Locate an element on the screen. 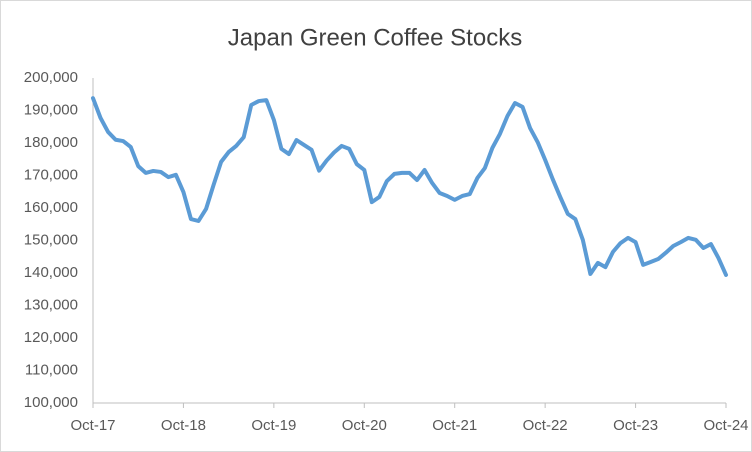 Image resolution: width=752 pixels, height=452 pixels. x-tick-label: Oct-22 is located at coordinates (545, 425).